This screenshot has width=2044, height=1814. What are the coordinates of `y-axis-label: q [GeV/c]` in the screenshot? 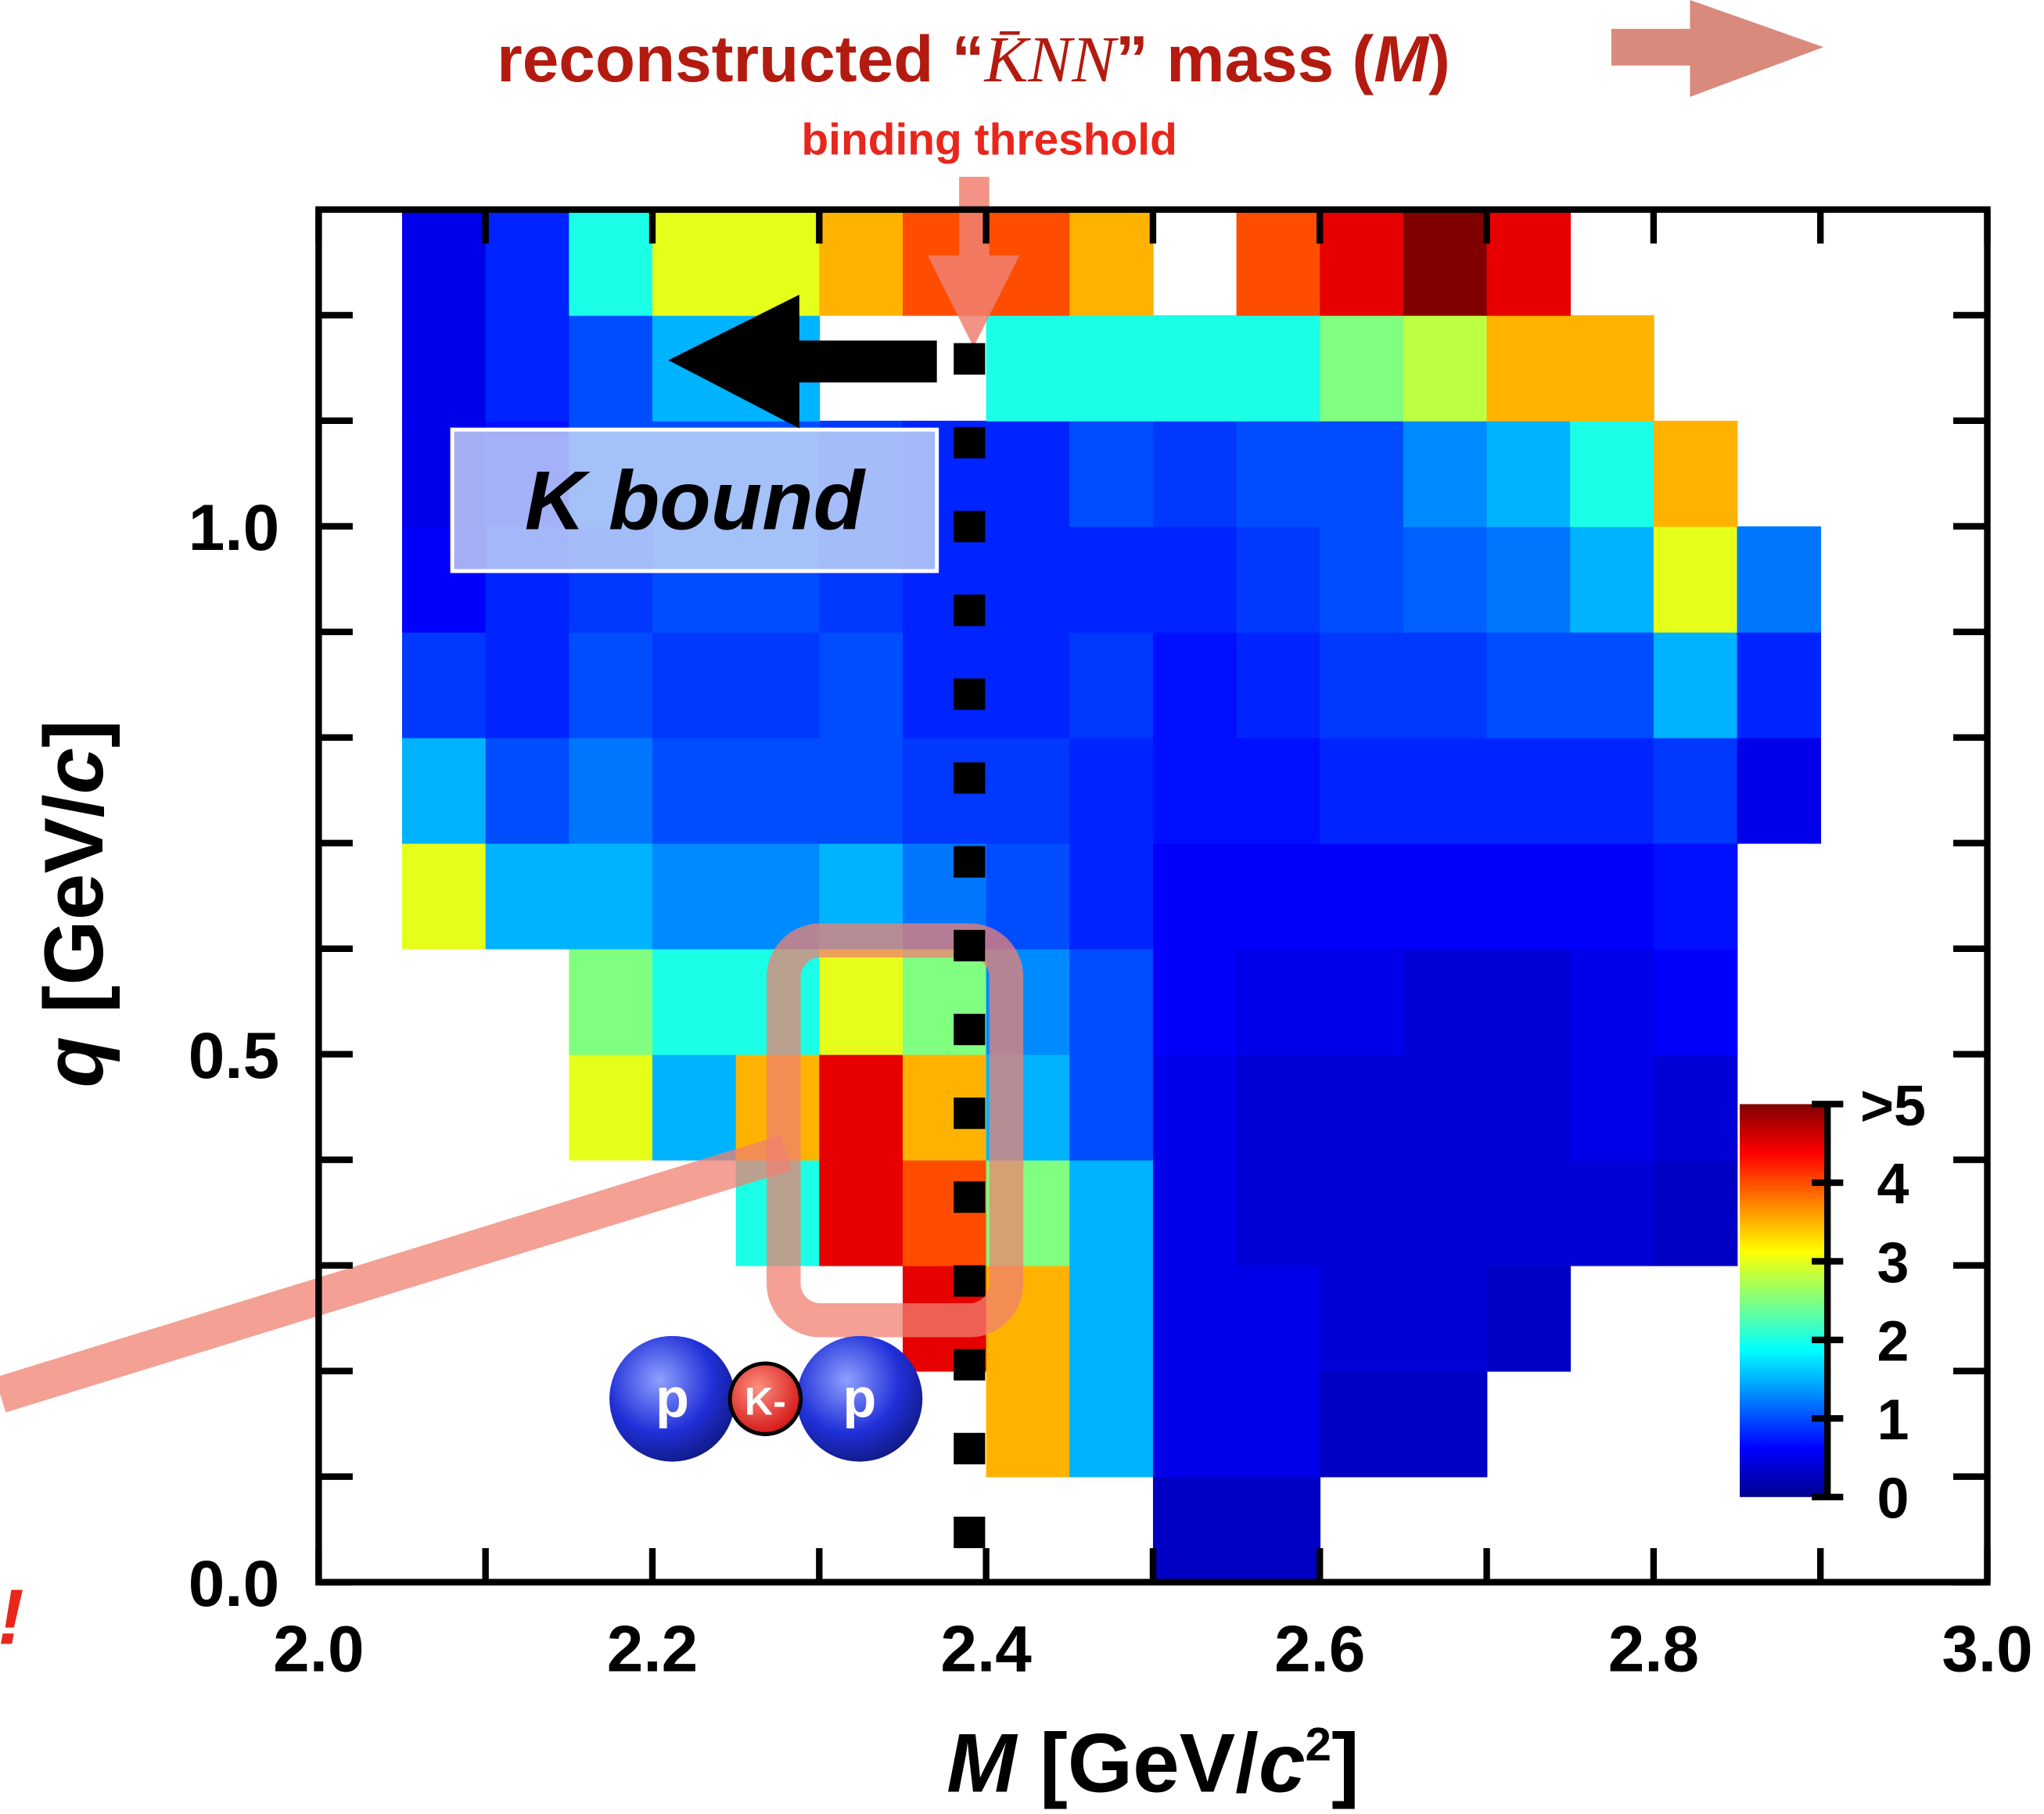 It's located at (73, 904).